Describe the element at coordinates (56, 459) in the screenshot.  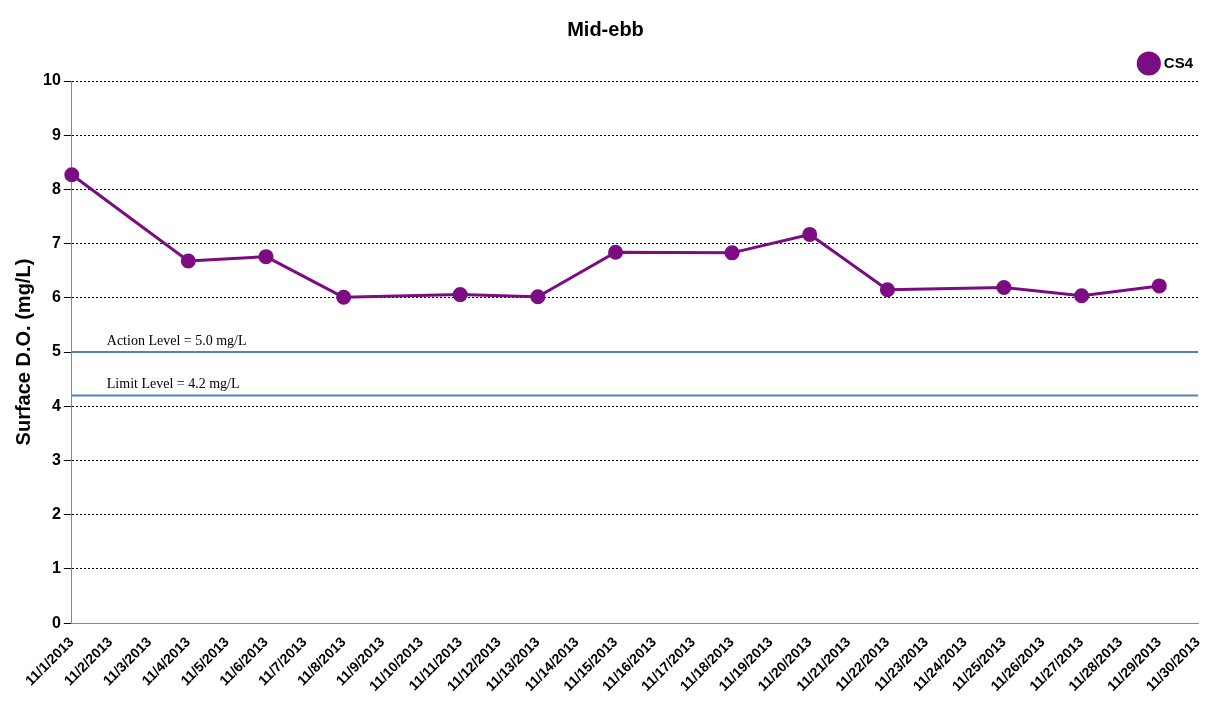
I see `y-tick-label: 3` at that location.